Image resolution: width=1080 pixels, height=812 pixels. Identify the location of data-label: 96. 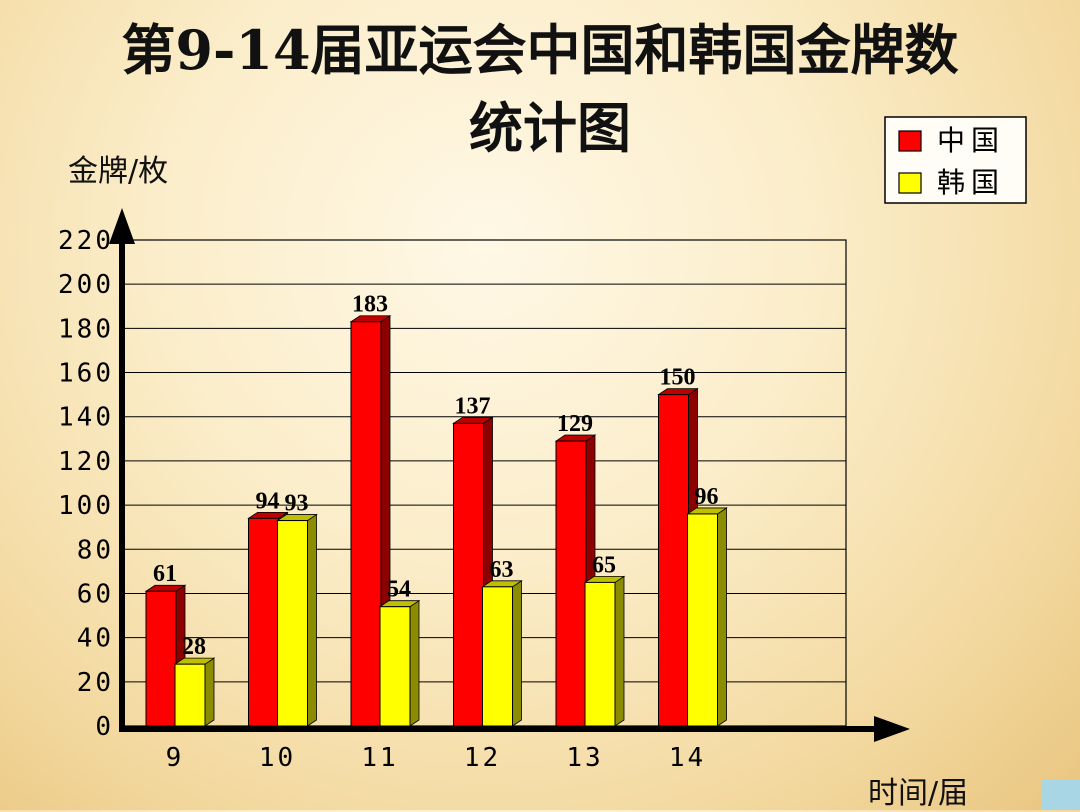
(707, 497).